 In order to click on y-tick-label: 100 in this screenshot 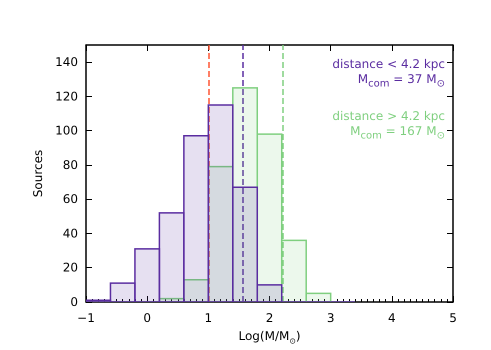, I will do `click(66, 131)`.